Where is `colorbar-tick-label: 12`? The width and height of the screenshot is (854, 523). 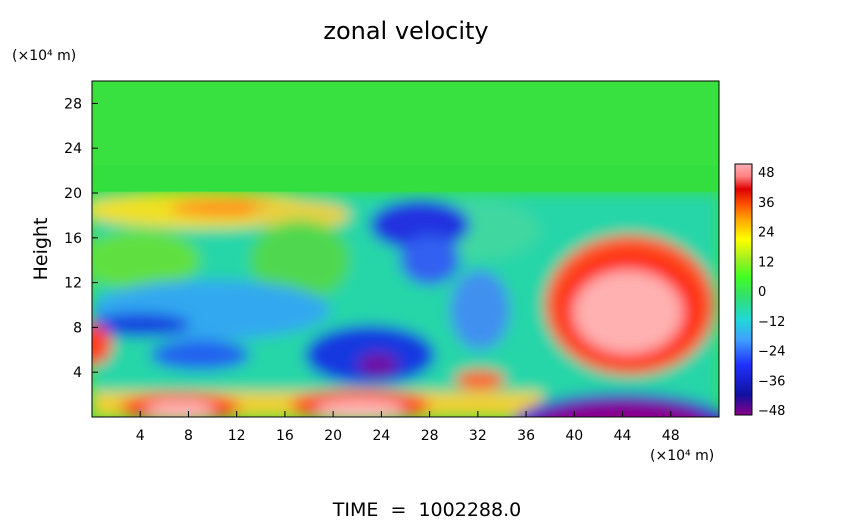 colorbar-tick-label: 12 is located at coordinates (766, 262).